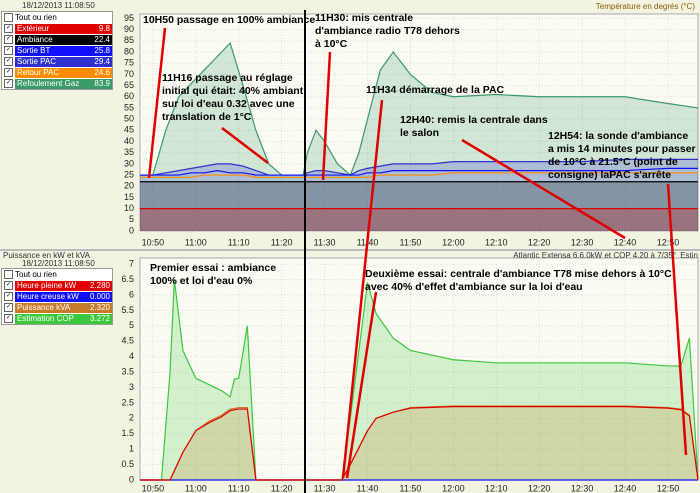 Image resolution: width=700 pixels, height=493 pixels. I want to click on x-tick-label: 12:50, so click(668, 488).